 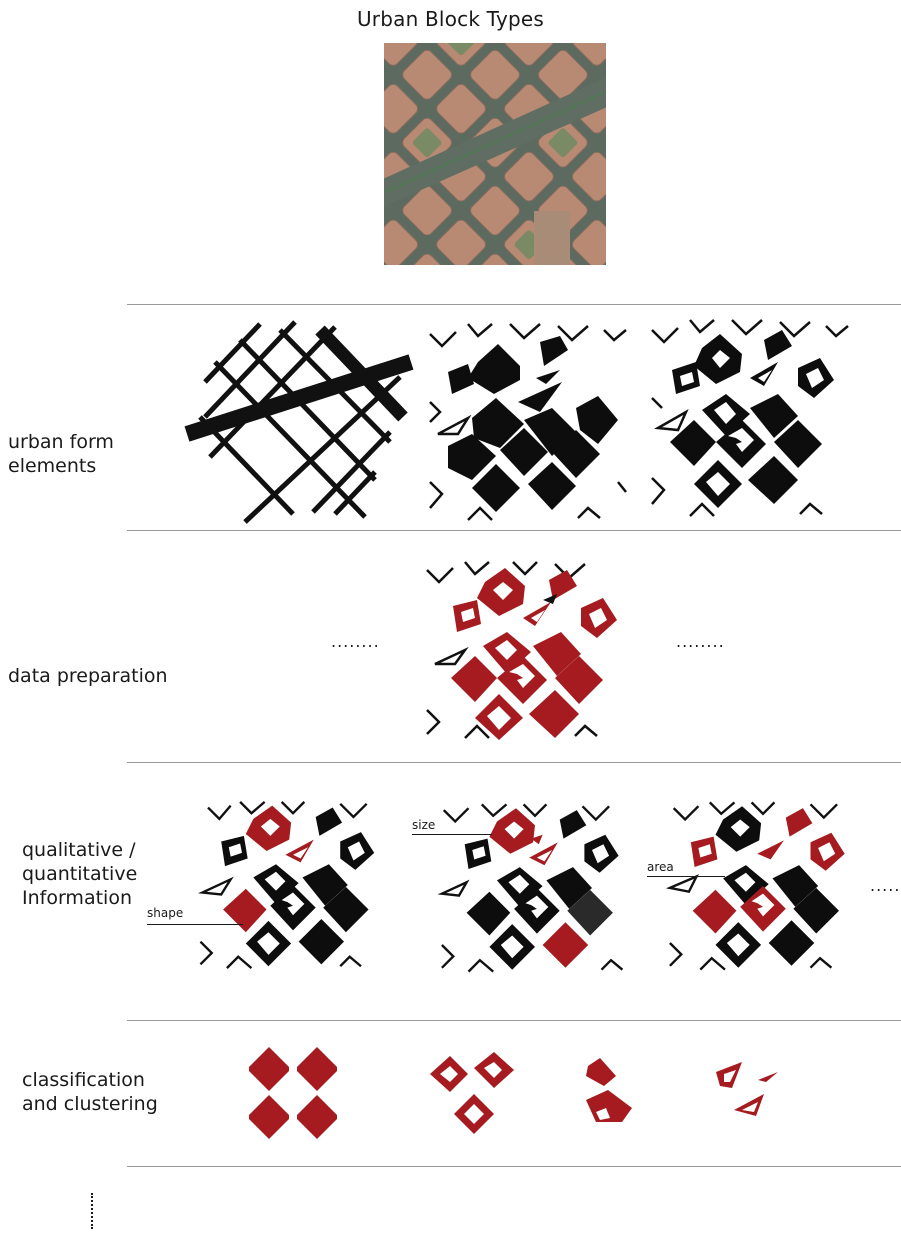 I want to click on callout-shape-label: shape, so click(x=165, y=913).